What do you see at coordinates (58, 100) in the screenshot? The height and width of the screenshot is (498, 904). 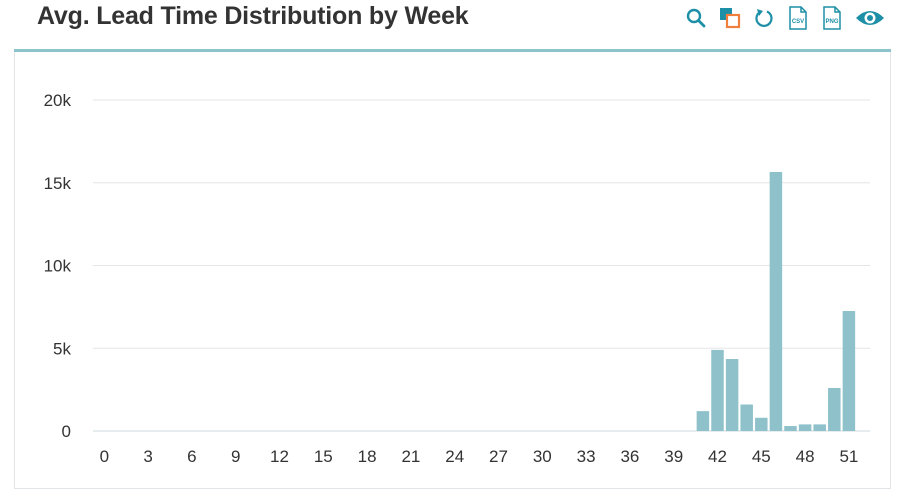 I see `y-tick-label: 20k` at bounding box center [58, 100].